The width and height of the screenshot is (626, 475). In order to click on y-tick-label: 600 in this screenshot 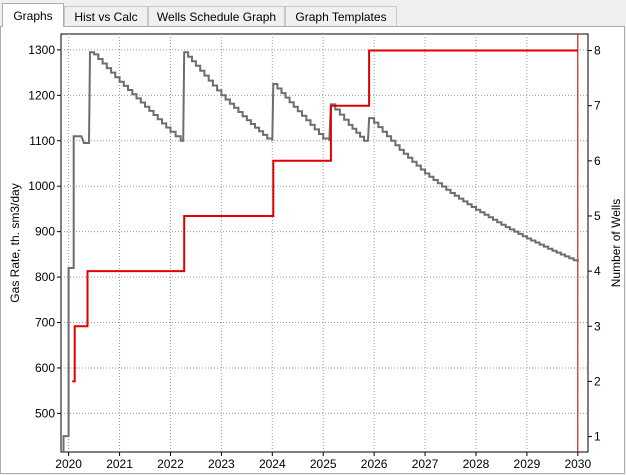, I will do `click(45, 368)`.